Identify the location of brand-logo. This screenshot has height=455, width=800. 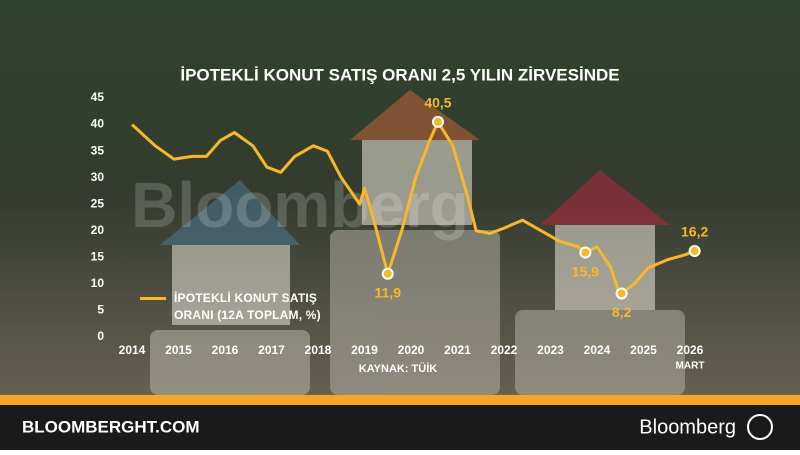
(760, 427).